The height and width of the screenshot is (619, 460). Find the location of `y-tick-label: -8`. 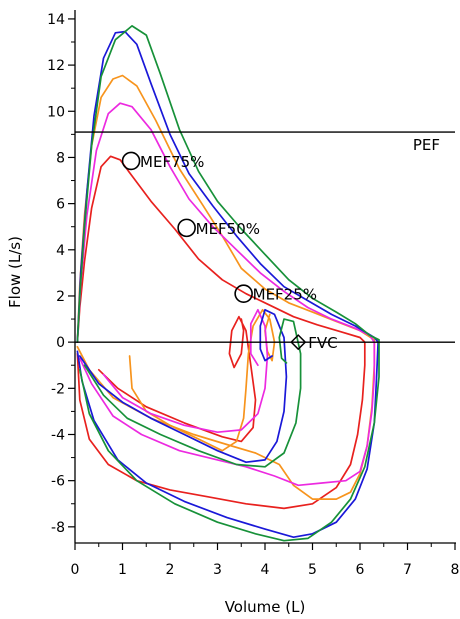

y-tick-label: -8 is located at coordinates (58, 528).